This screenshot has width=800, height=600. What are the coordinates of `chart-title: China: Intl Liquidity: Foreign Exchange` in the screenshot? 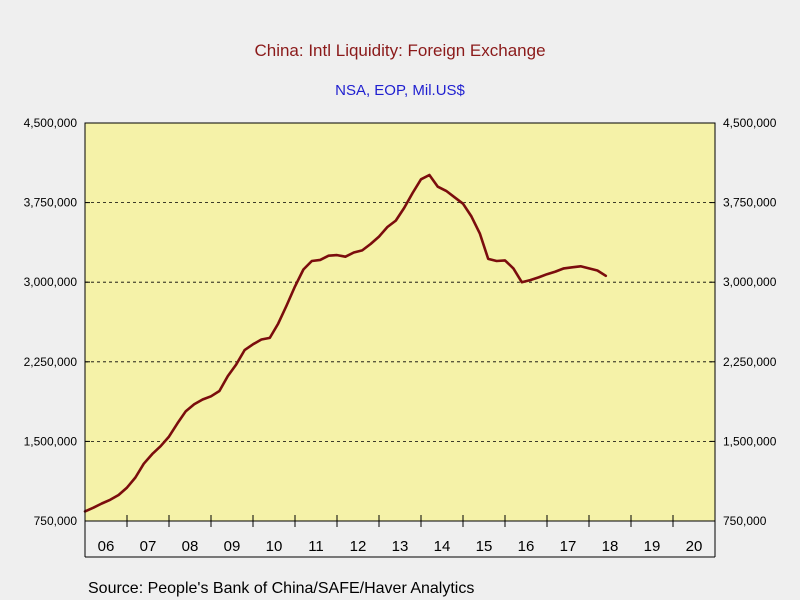 It's located at (399, 50).